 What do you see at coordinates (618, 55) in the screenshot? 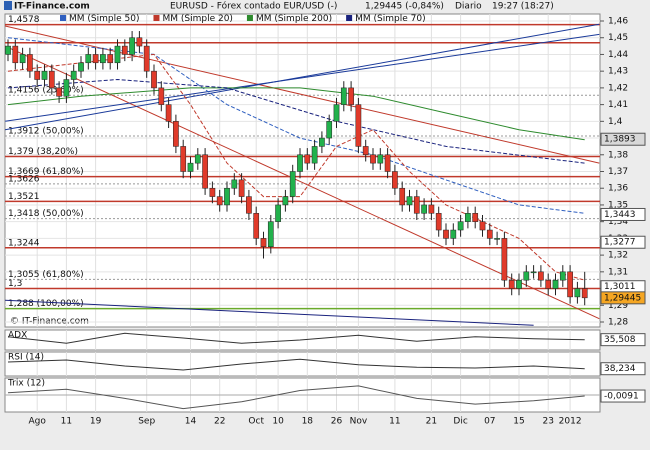
I see `y-tick-label: 1,44` at bounding box center [618, 55].